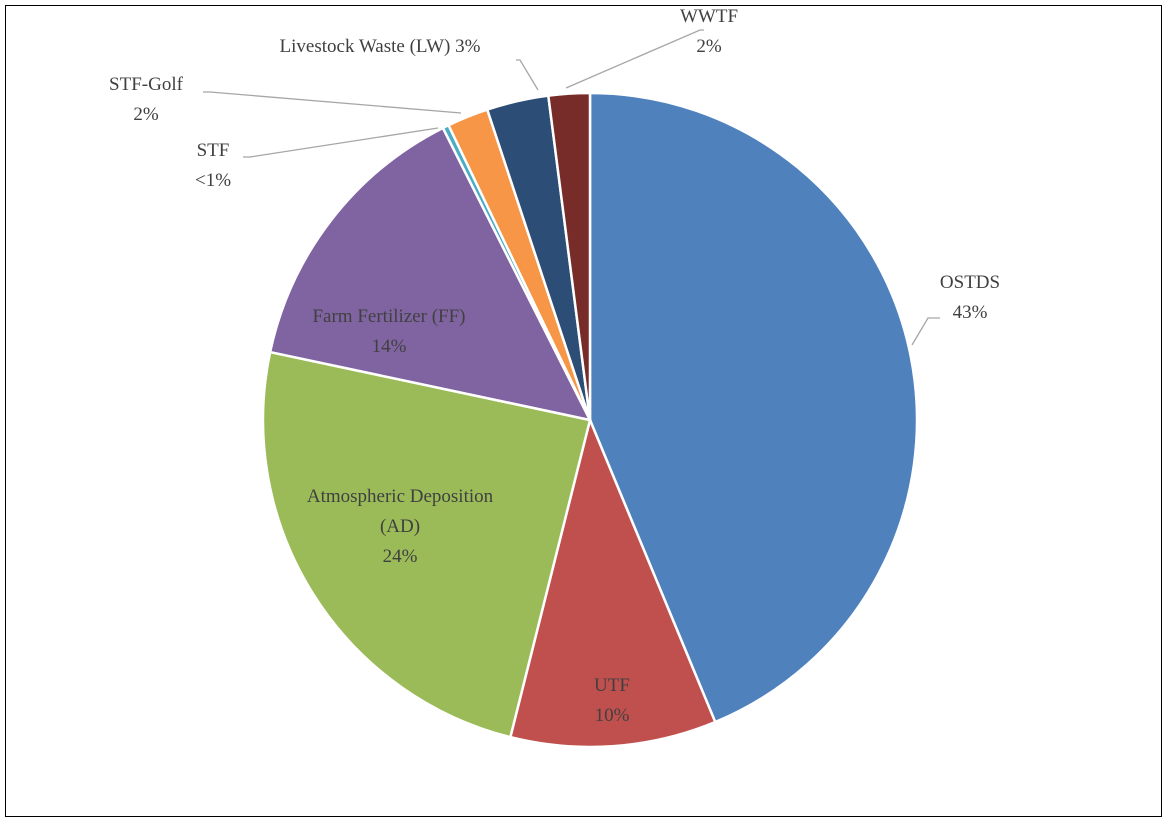 Image resolution: width=1167 pixels, height=822 pixels. What do you see at coordinates (389, 316) in the screenshot?
I see `category-label: Farm Fertilizer (FF)` at bounding box center [389, 316].